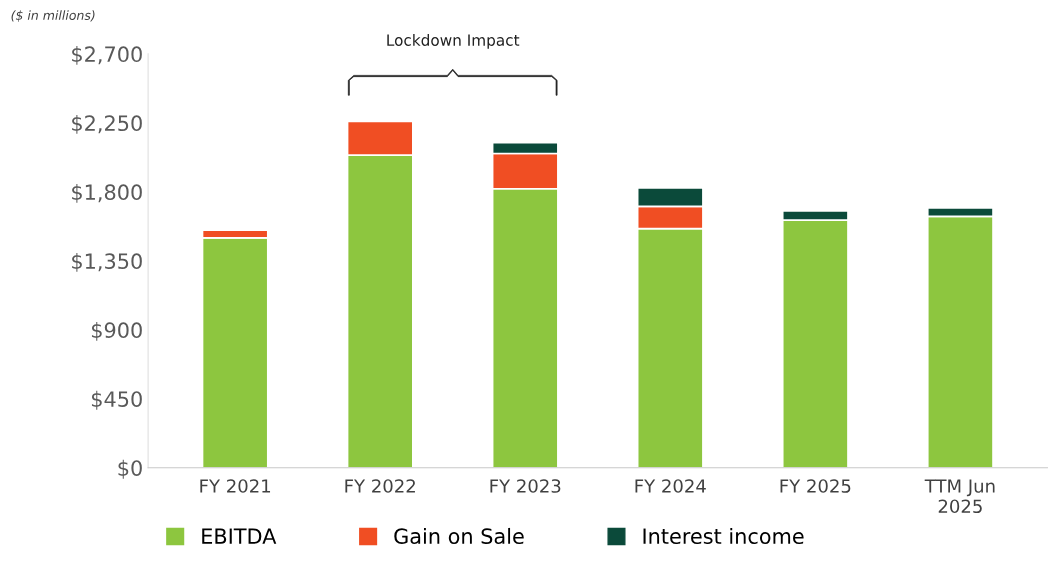  Describe the element at coordinates (130, 469) in the screenshot. I see `y-tick-label: $0` at that location.